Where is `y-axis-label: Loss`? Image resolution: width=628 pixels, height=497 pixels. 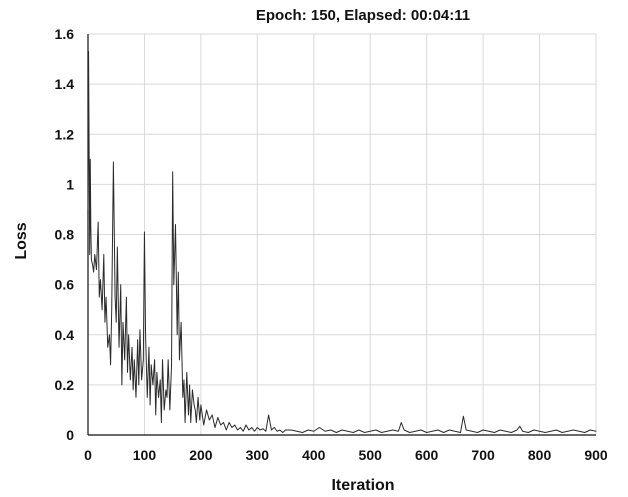 y-axis-label: Loss is located at coordinates (21, 240).